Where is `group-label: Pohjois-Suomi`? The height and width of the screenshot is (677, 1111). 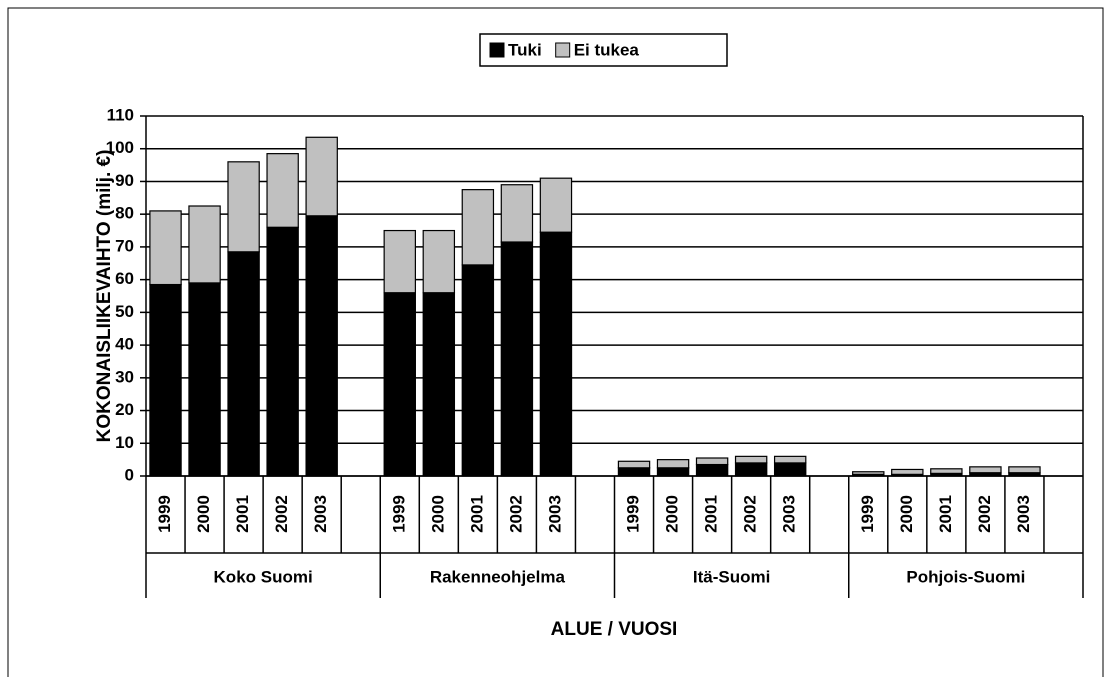 group-label: Pohjois-Suomi is located at coordinates (965, 576).